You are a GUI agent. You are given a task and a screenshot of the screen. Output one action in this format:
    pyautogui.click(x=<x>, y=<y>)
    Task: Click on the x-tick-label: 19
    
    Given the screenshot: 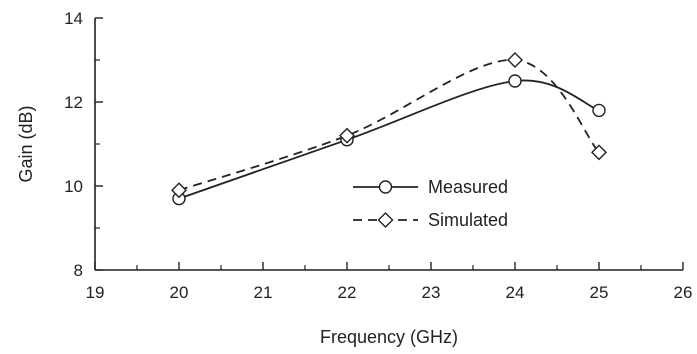 What is the action you would take?
    pyautogui.click(x=95, y=292)
    